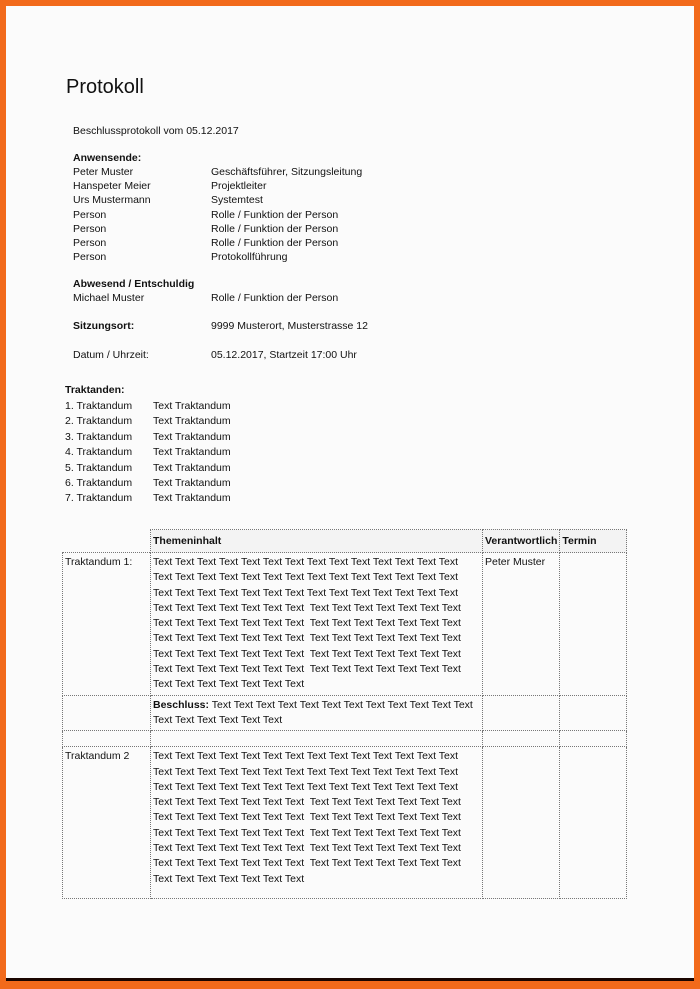 Image resolution: width=700 pixels, height=989 pixels. What do you see at coordinates (521, 541) in the screenshot?
I see `header-responsible: Verantwortlich` at bounding box center [521, 541].